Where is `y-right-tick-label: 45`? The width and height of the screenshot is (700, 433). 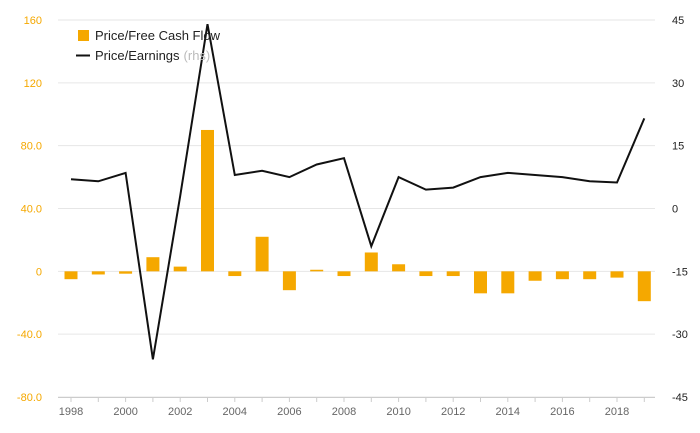
y-right-tick-label: 45 is located at coordinates (678, 21).